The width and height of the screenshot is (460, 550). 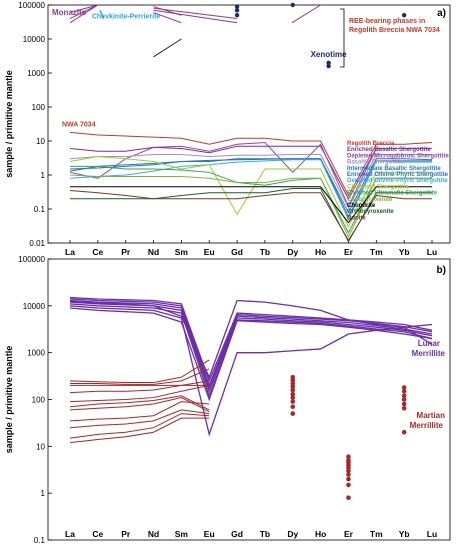 What do you see at coordinates (398, 175) in the screenshot?
I see `legend-entry: Enriched Olivine-Phyric Shergottite` at bounding box center [398, 175].